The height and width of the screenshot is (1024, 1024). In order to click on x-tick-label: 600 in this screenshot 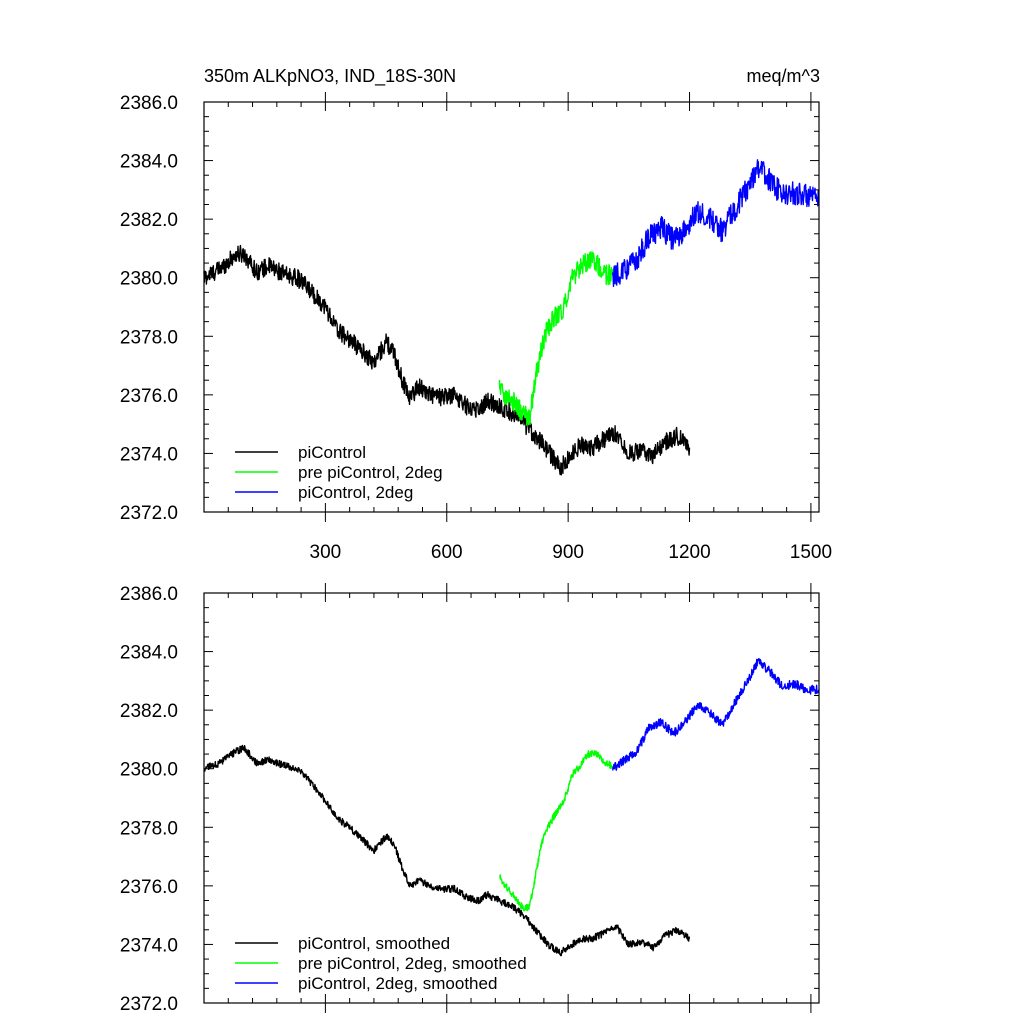, I will do `click(447, 552)`.